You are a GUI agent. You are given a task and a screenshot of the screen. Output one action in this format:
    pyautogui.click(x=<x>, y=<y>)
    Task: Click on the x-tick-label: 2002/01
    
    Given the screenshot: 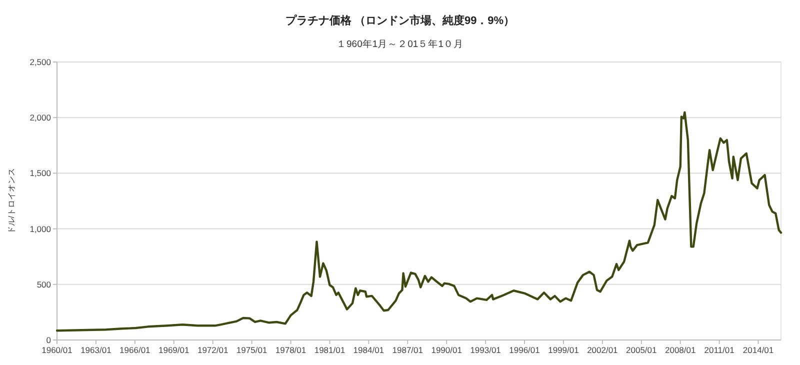 What is the action you would take?
    pyautogui.click(x=602, y=350)
    